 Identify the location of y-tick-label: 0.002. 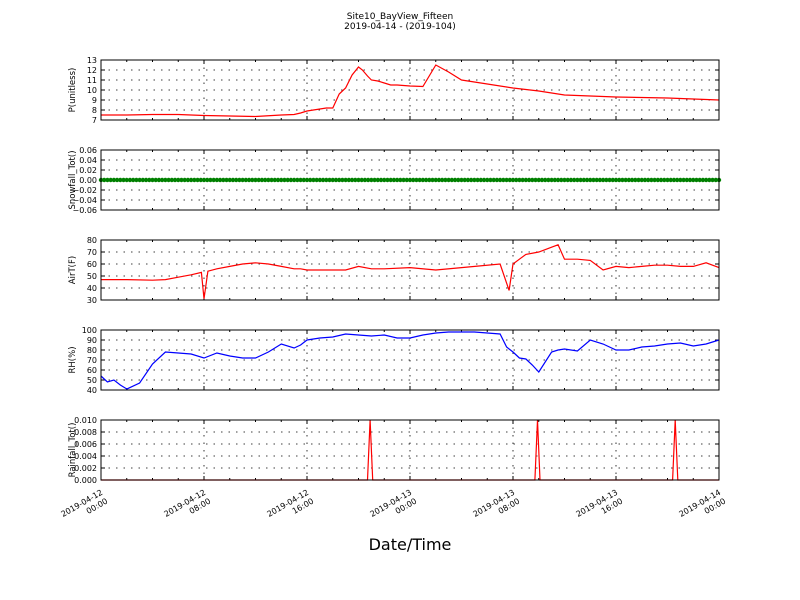
(85, 468).